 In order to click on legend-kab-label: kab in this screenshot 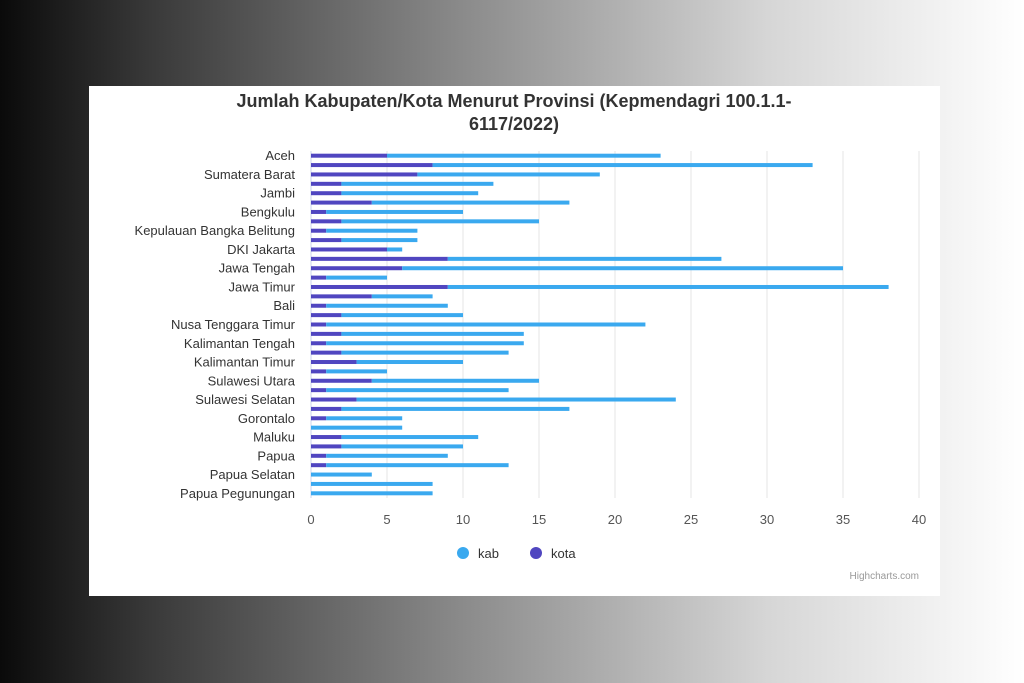, I will do `click(488, 553)`.